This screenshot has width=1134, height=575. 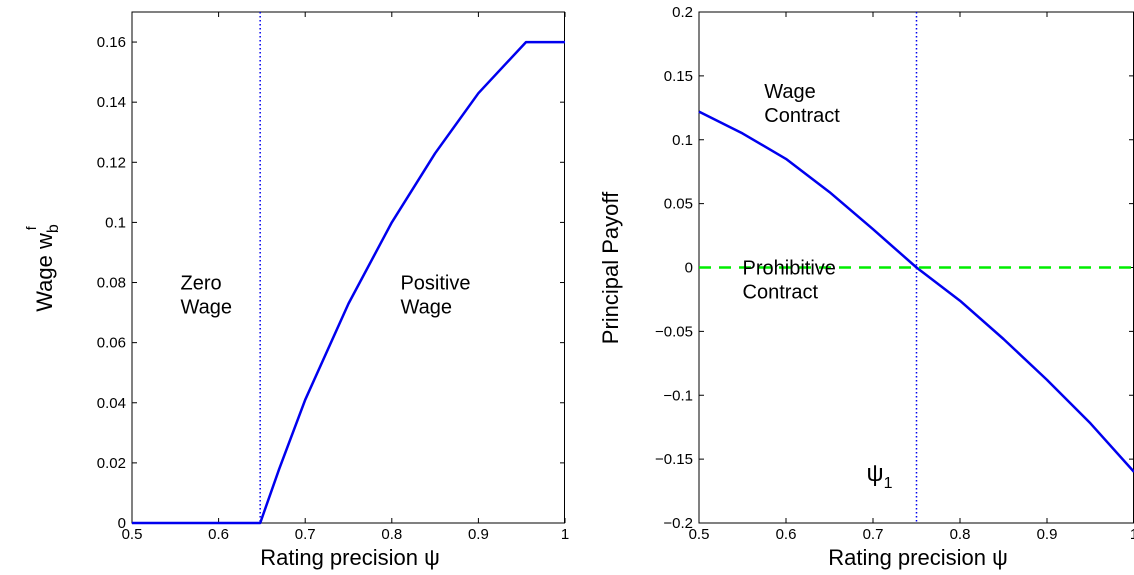 I want to click on right-y-tick-label: 0.1, so click(x=682, y=140).